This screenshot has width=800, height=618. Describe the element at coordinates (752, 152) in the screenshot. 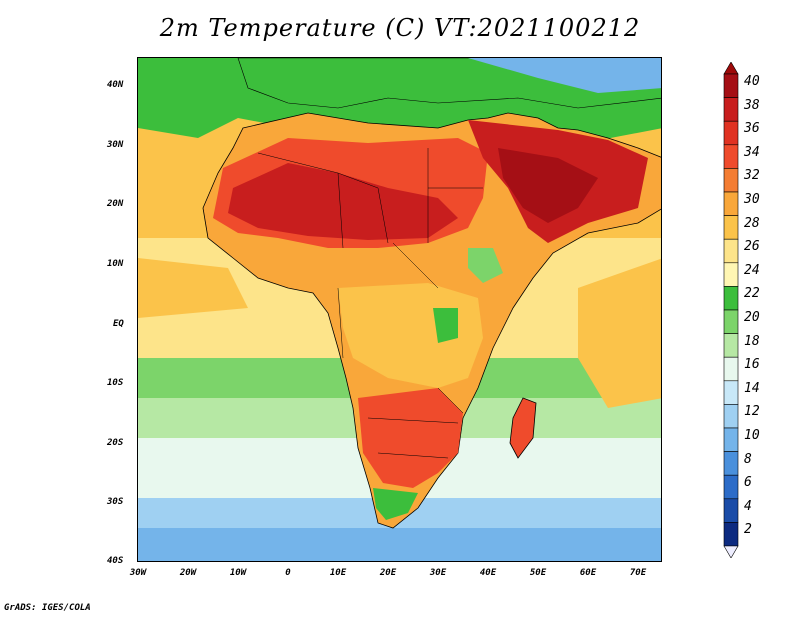

I see `colorbar-tick-label: 34` at that location.